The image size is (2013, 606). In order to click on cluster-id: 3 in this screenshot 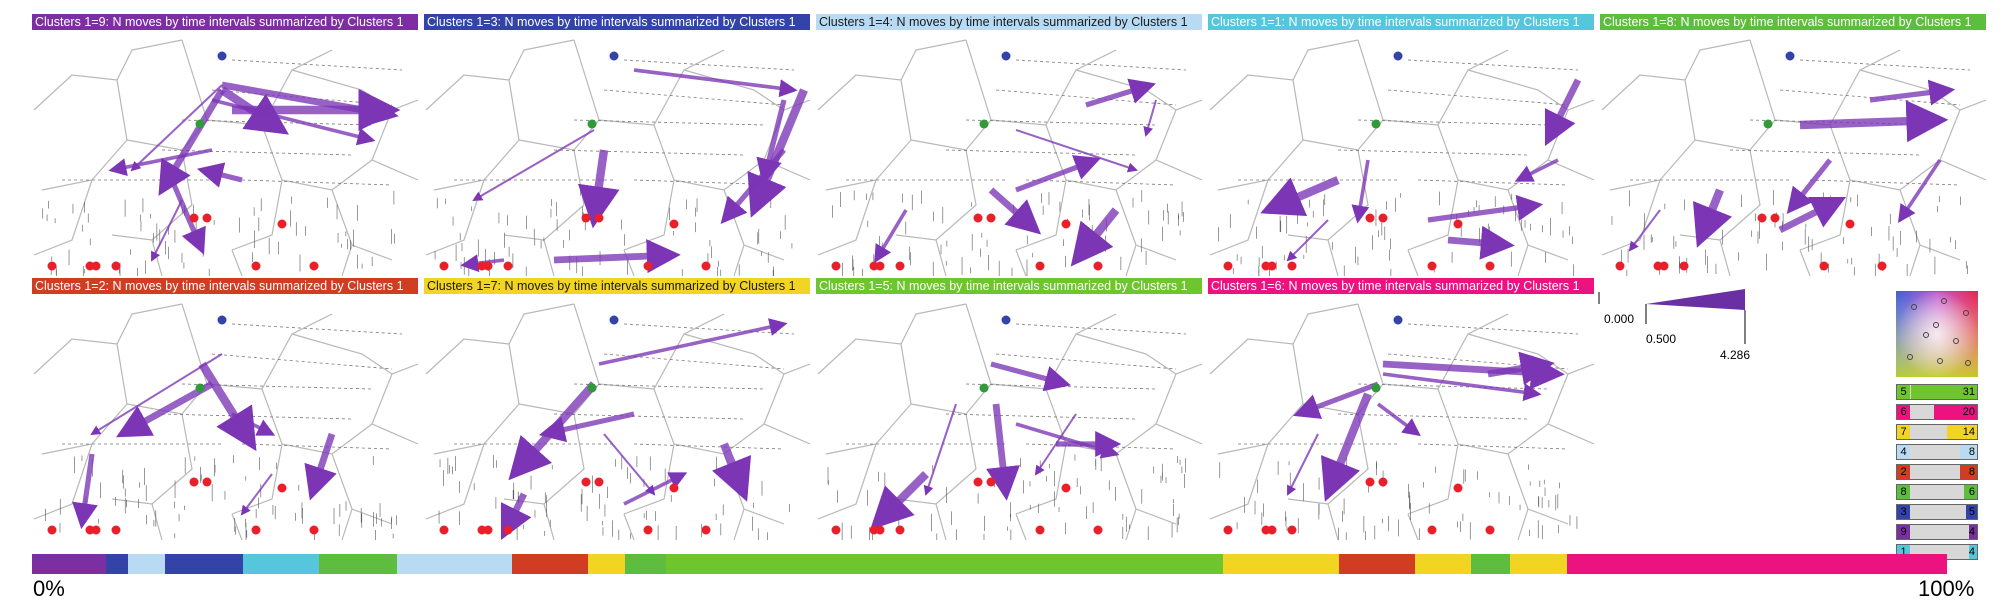, I will do `click(1903, 512)`.